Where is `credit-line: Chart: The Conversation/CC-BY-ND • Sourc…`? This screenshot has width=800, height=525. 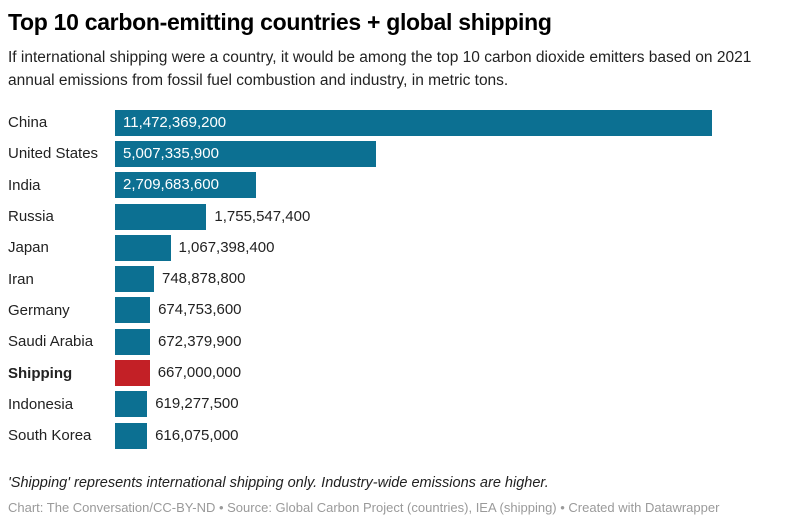
credit-line: Chart: The Conversation/CC-BY-ND • Sourc… is located at coordinates (364, 508).